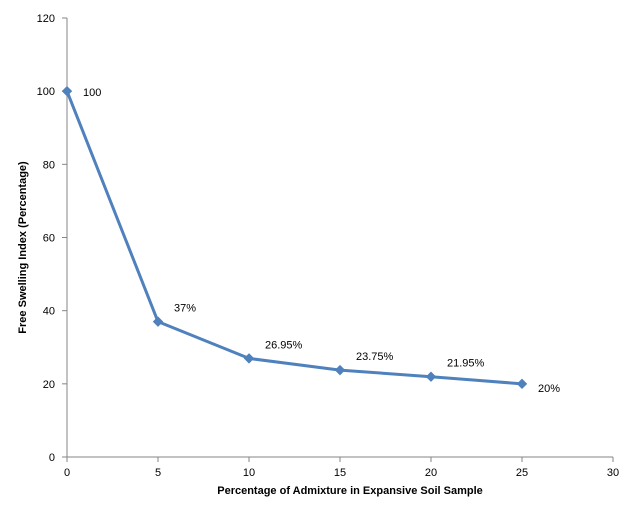 Image resolution: width=629 pixels, height=506 pixels. What do you see at coordinates (522, 473) in the screenshot?
I see `x-tick-label: 25` at bounding box center [522, 473].